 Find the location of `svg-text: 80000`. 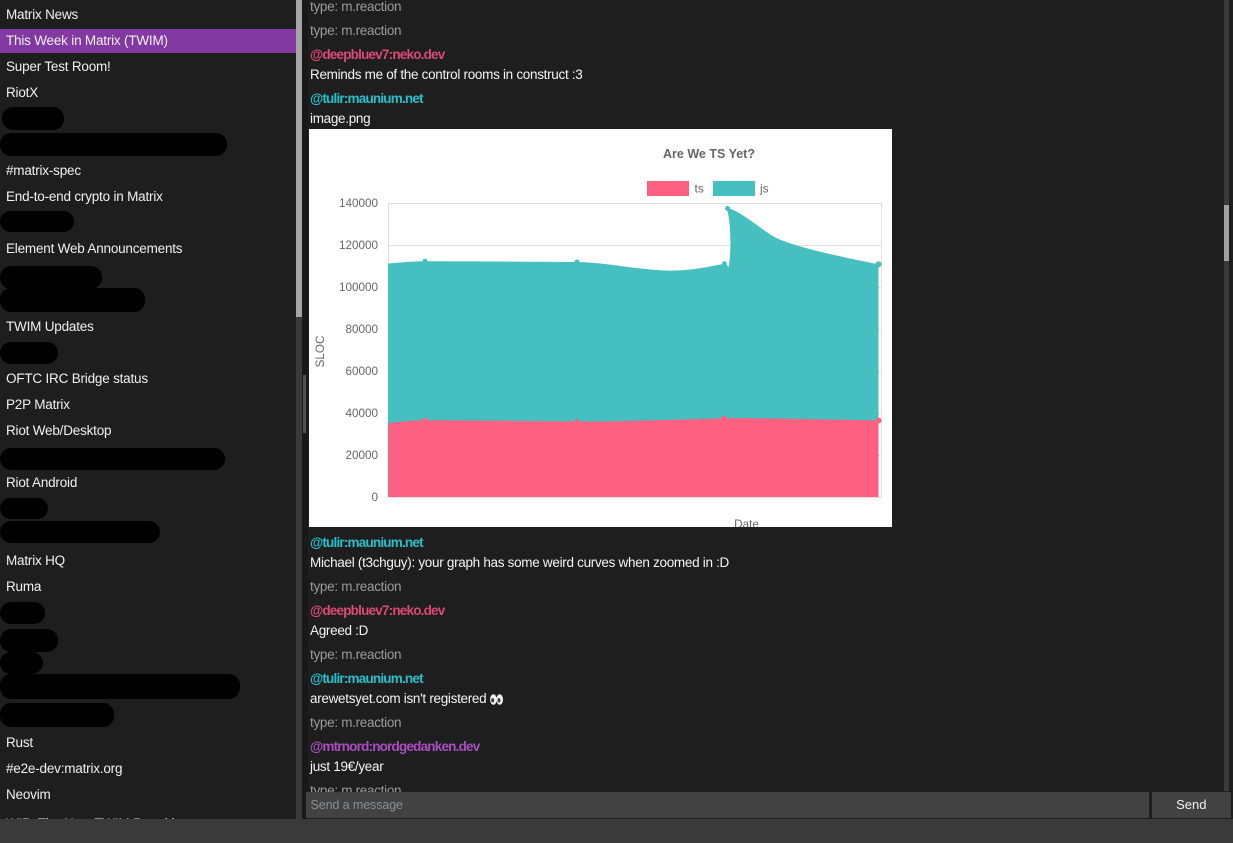

svg-text: 80000 is located at coordinates (361, 329).